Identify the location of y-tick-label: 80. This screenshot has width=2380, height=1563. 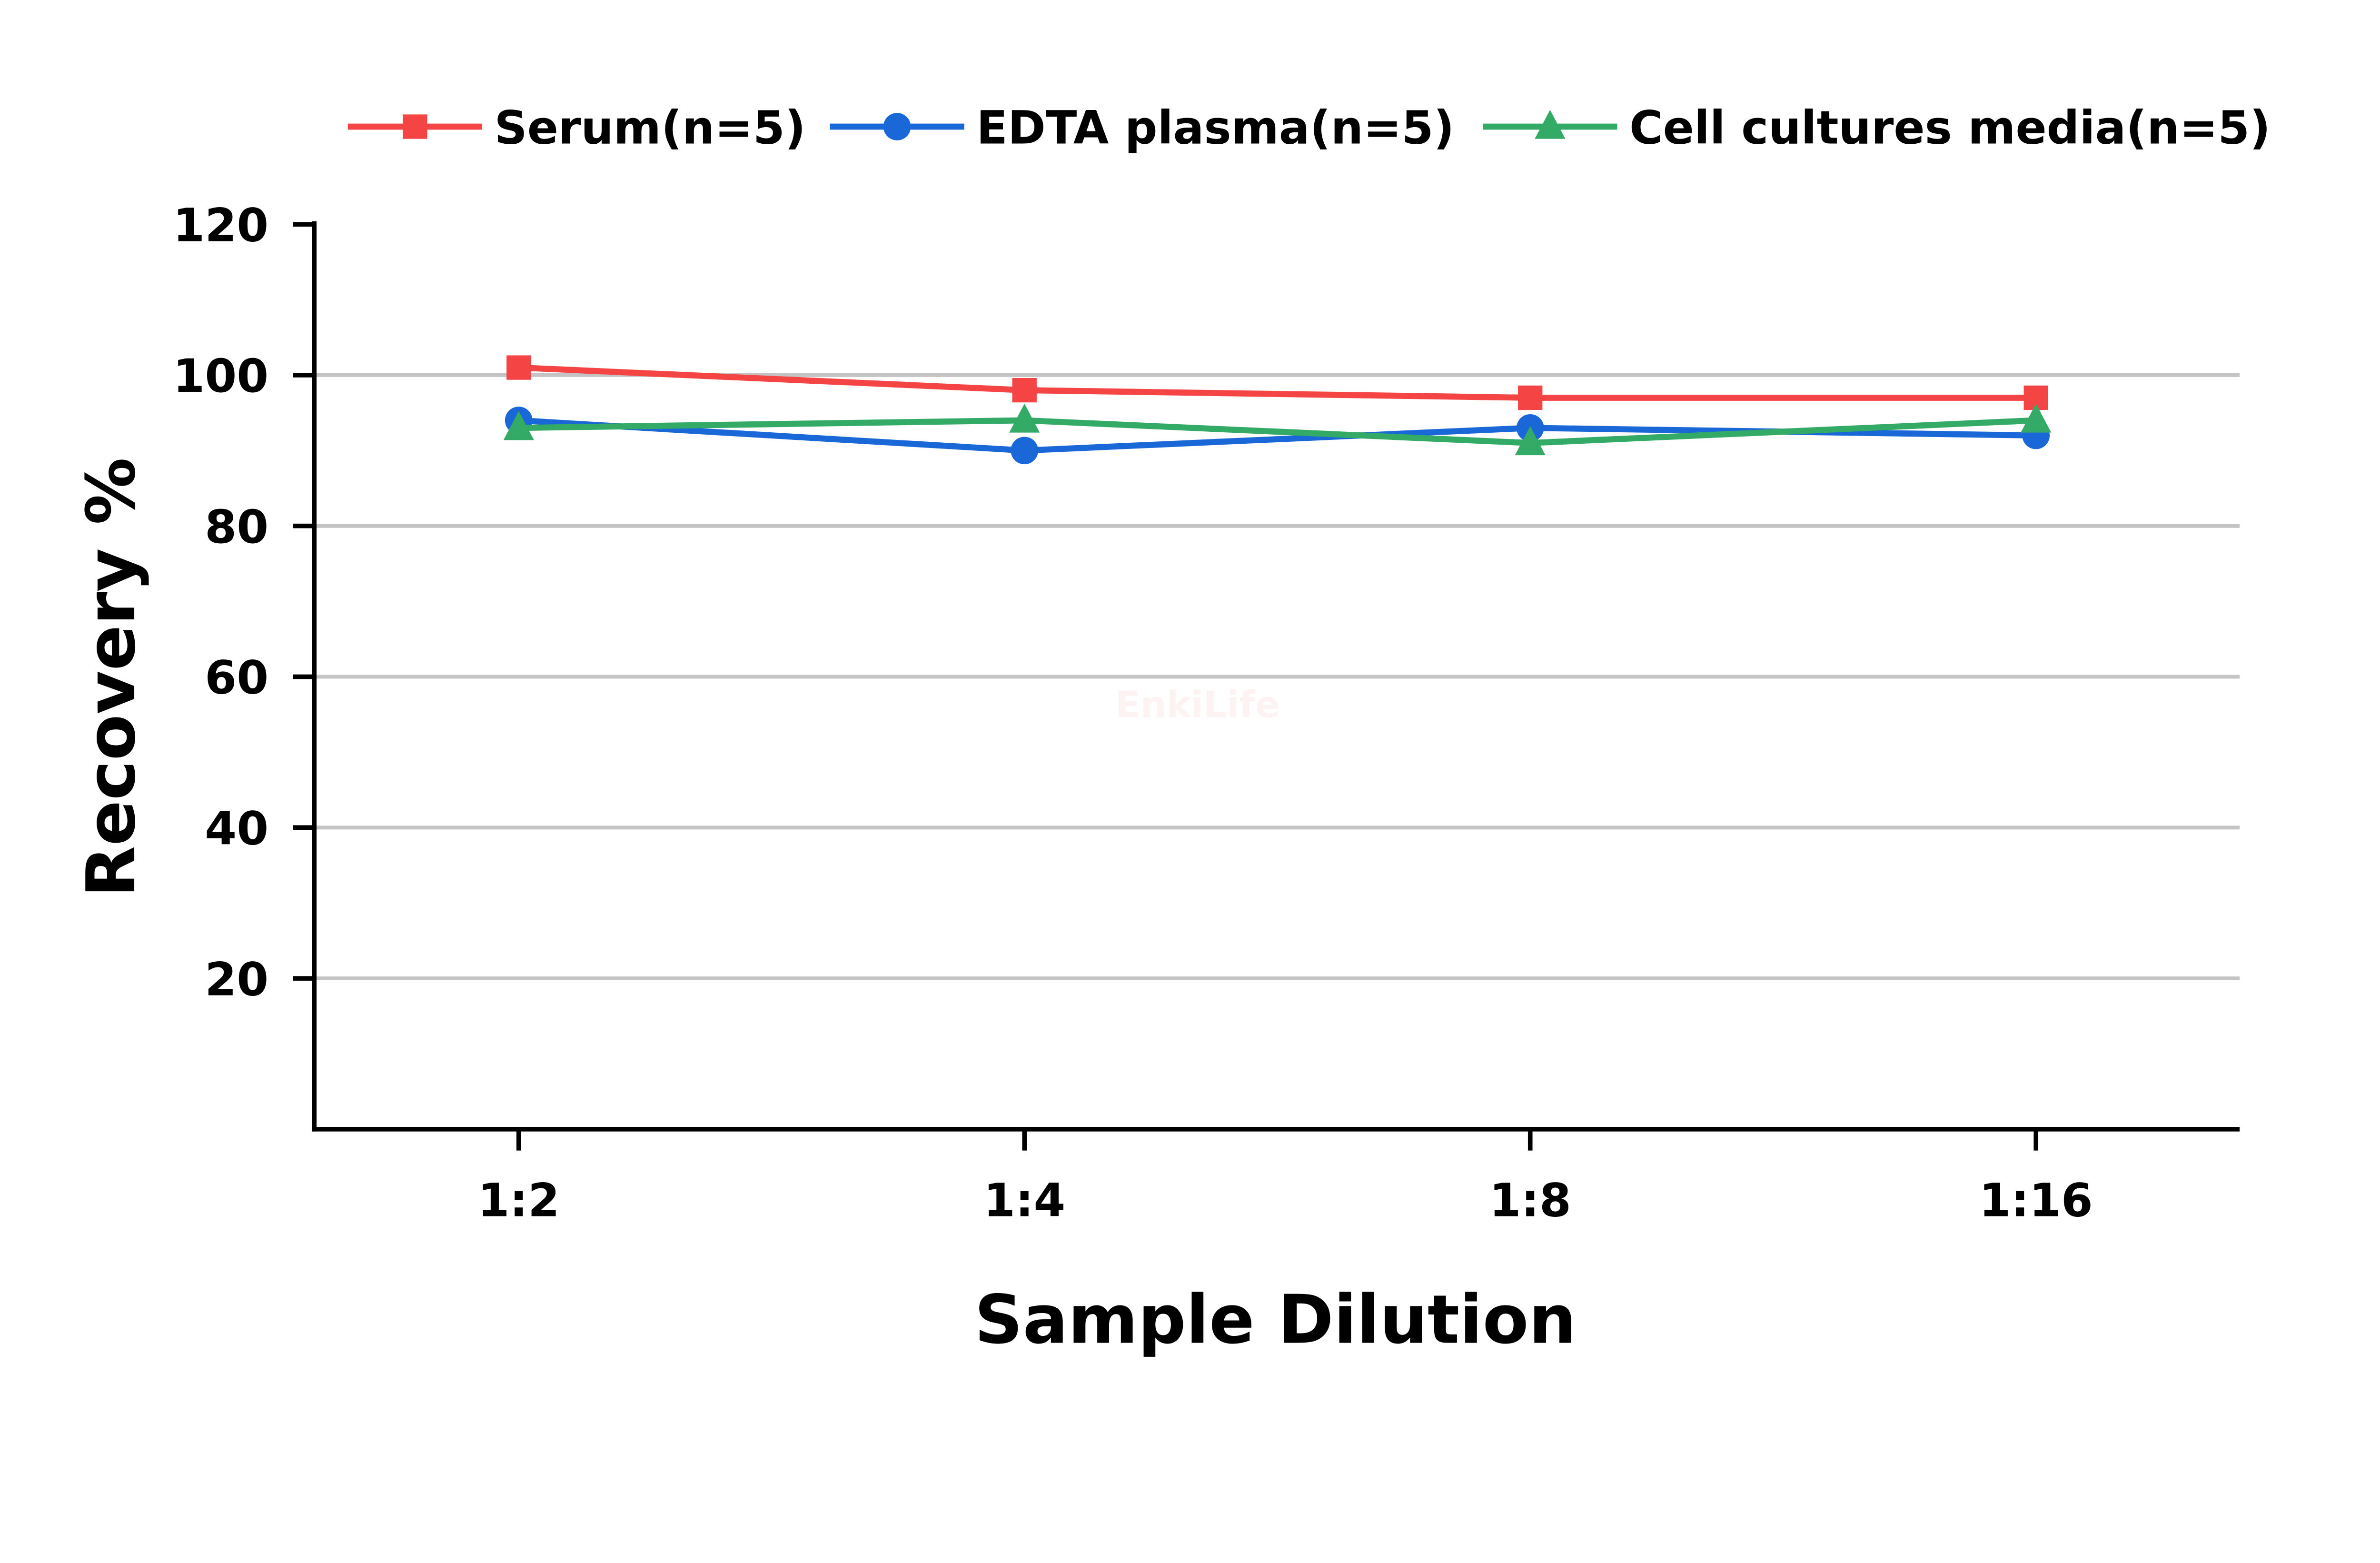
(236, 527).